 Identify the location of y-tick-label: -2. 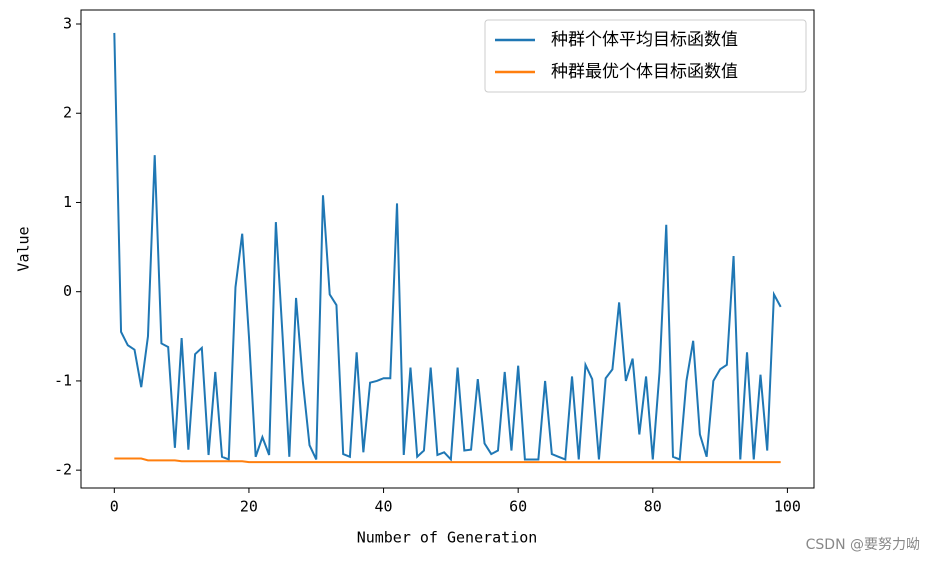
(63, 470).